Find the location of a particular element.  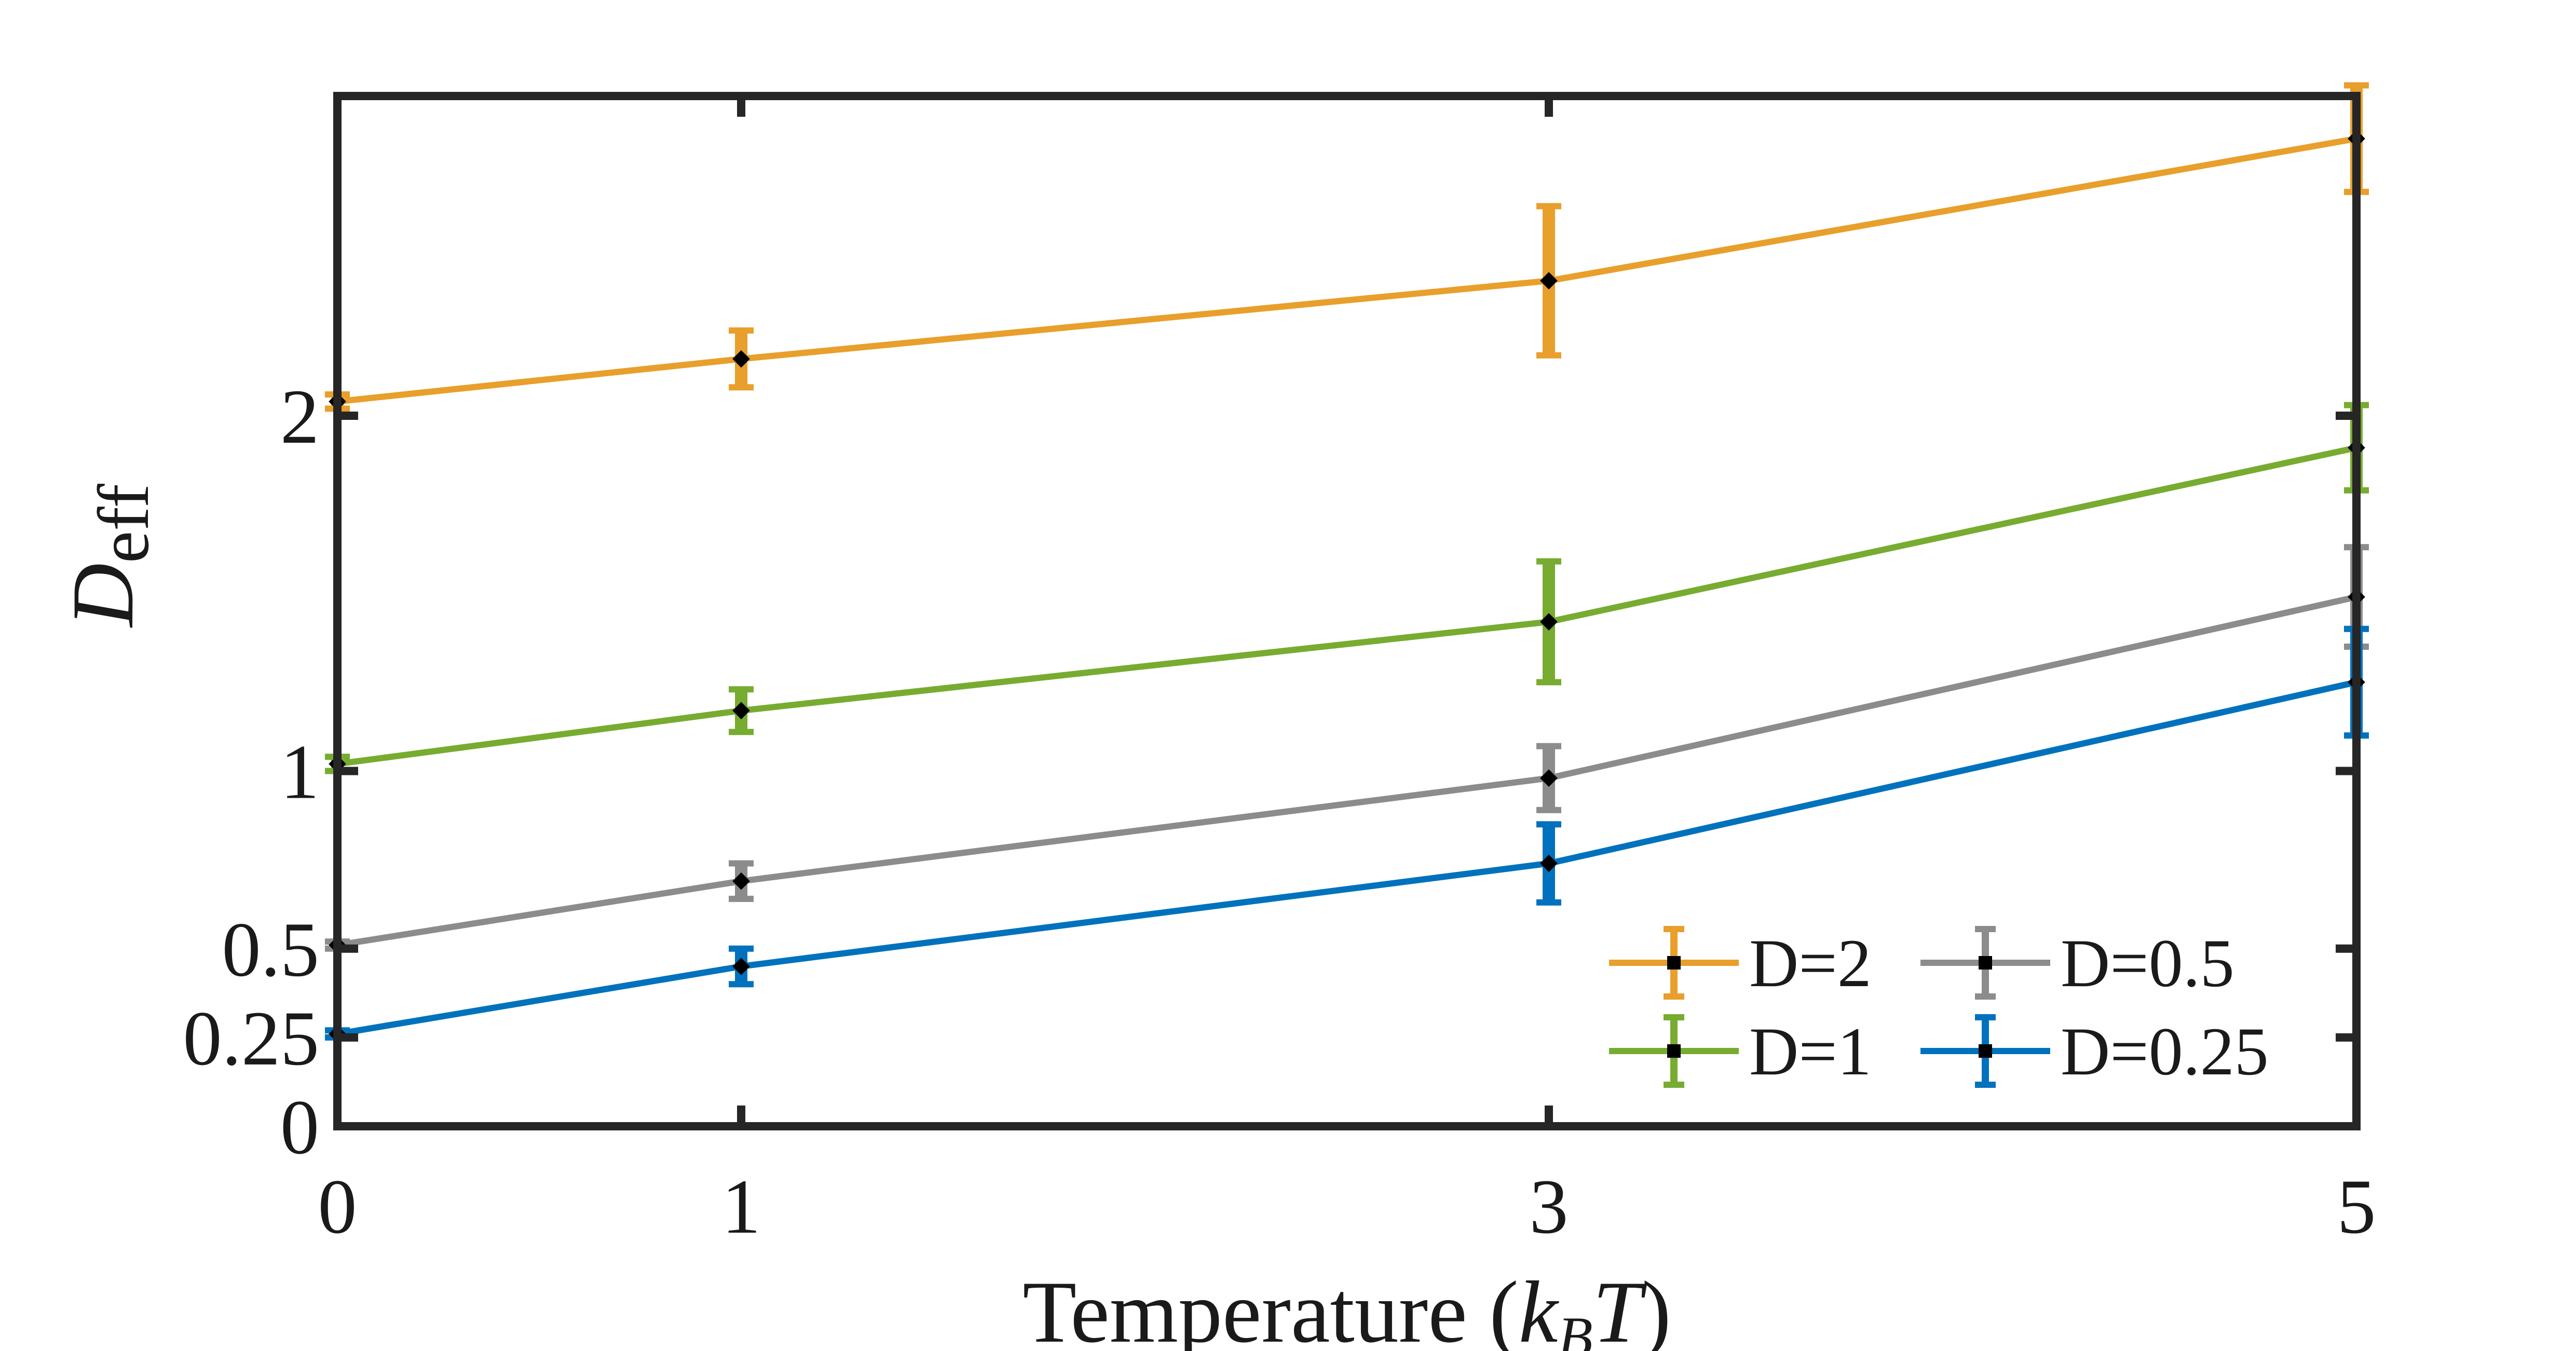

y-axis-label: Deff is located at coordinates (109, 556).